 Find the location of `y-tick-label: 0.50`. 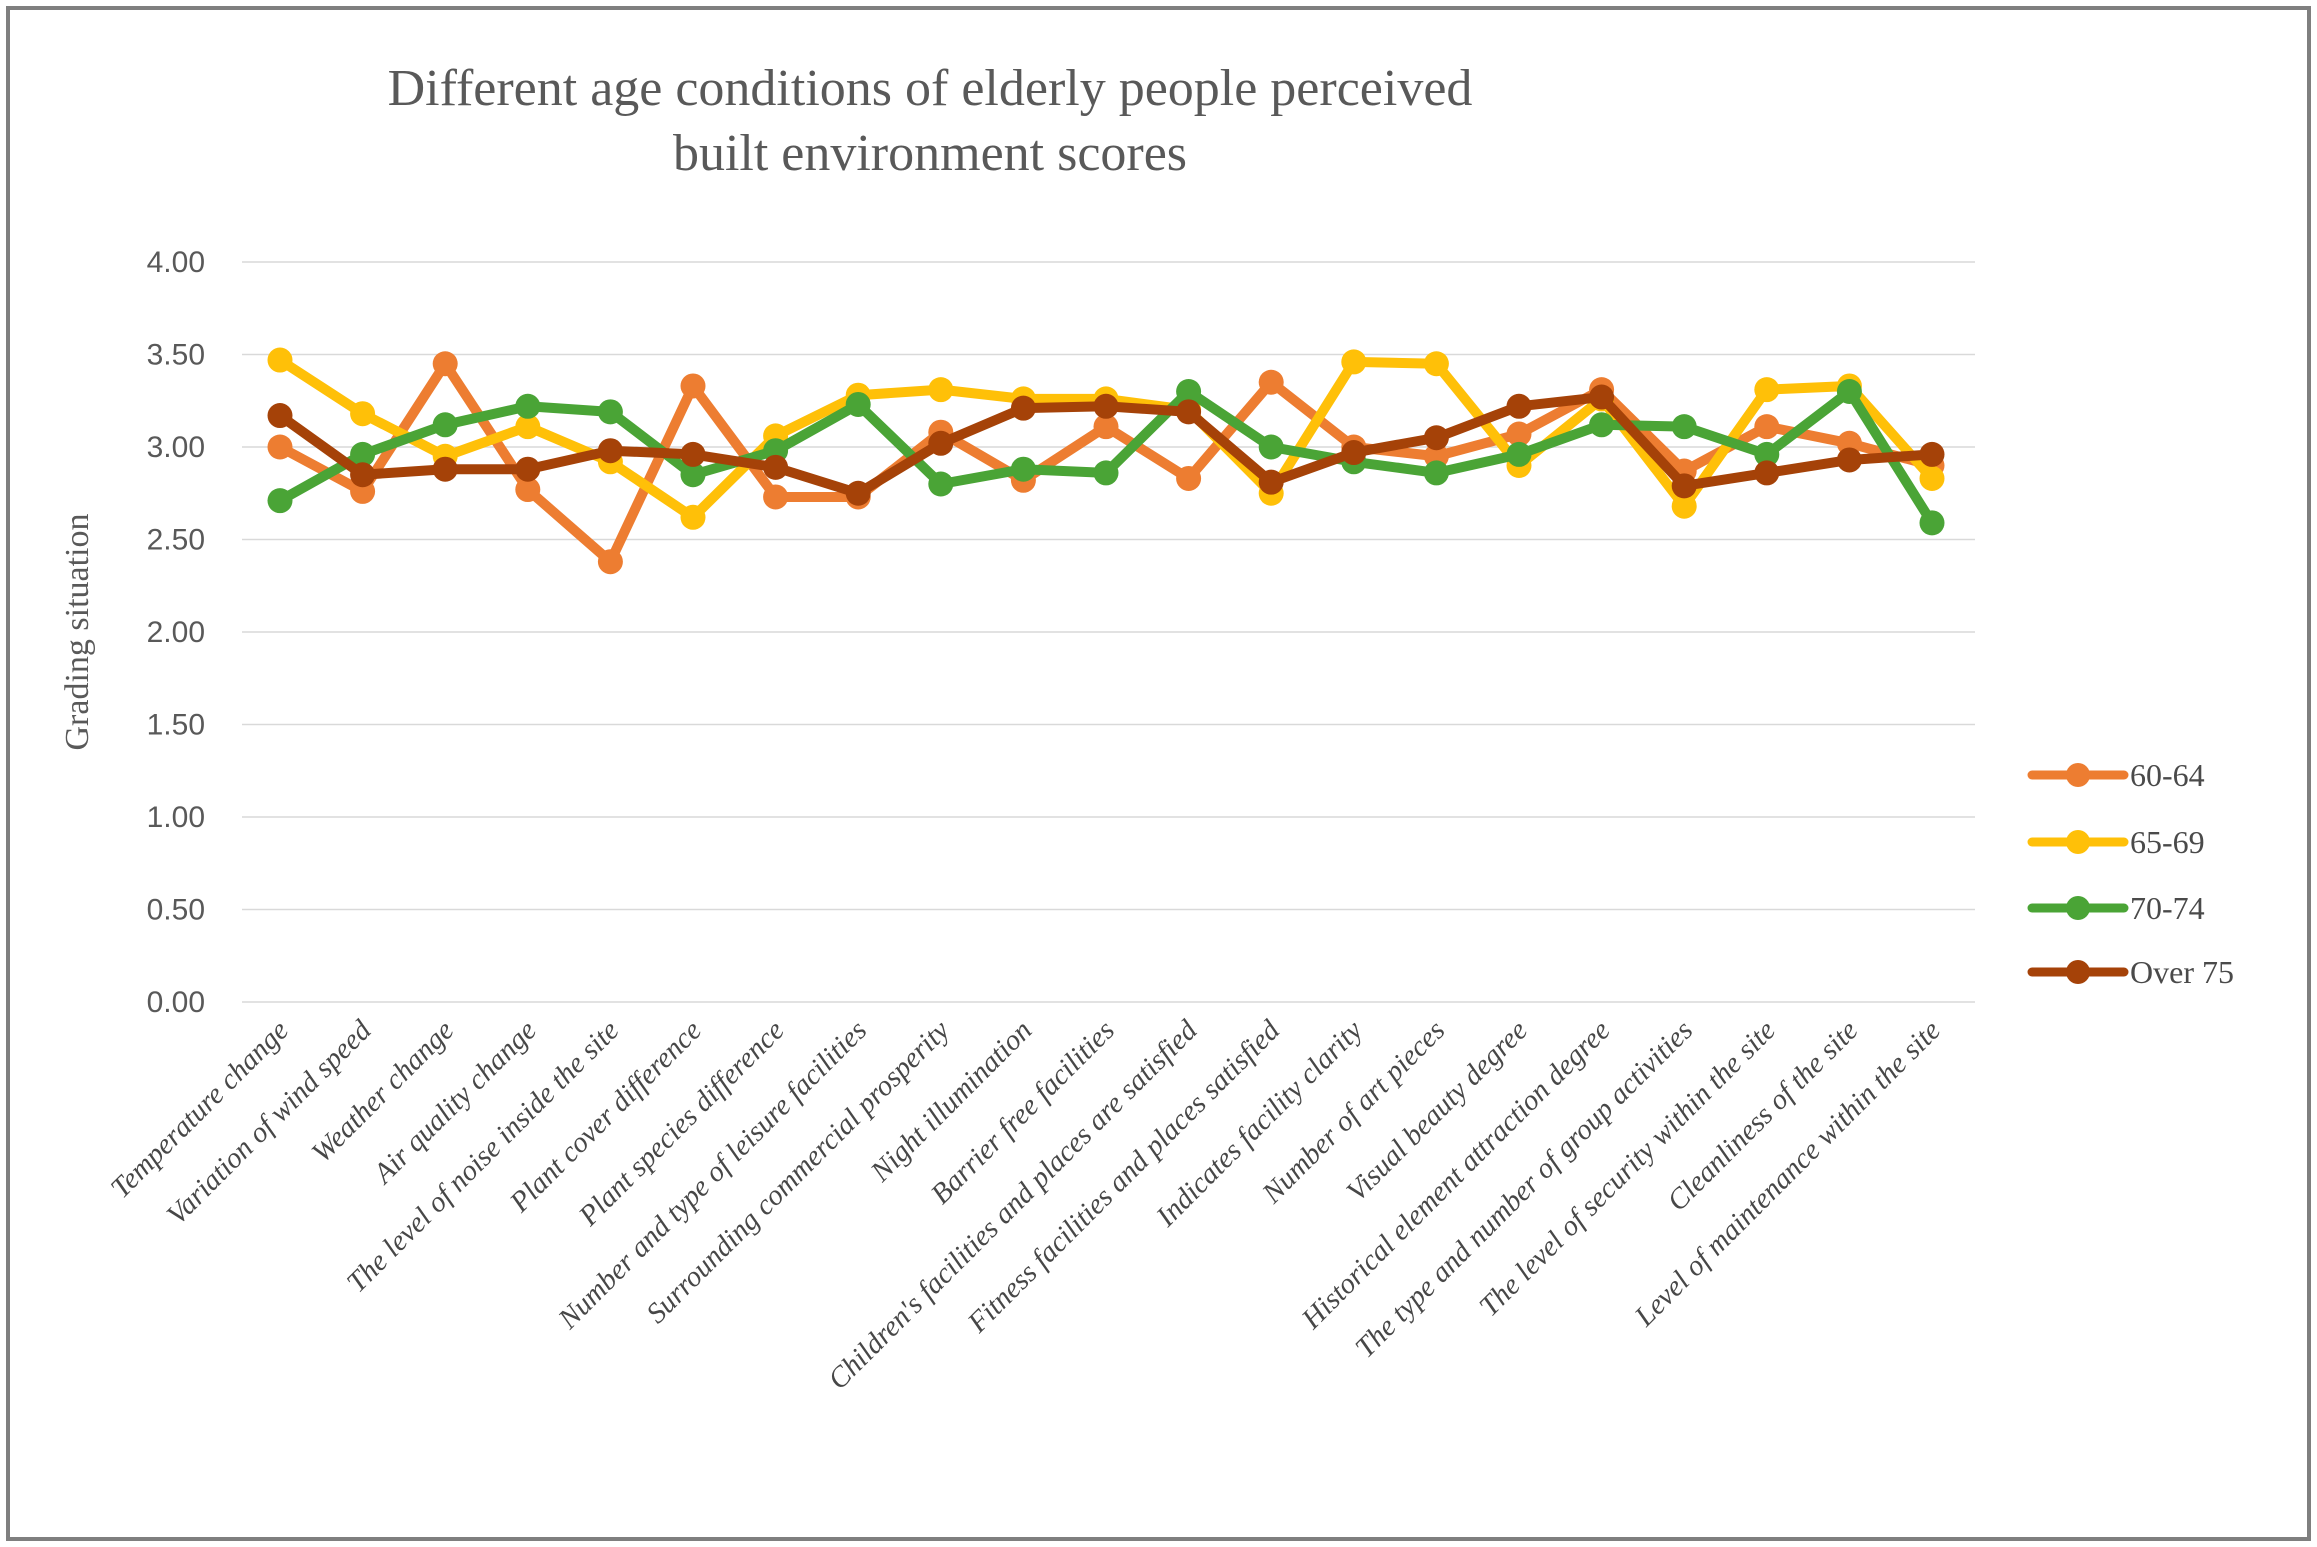

y-tick-label: 0.50 is located at coordinates (176, 910).